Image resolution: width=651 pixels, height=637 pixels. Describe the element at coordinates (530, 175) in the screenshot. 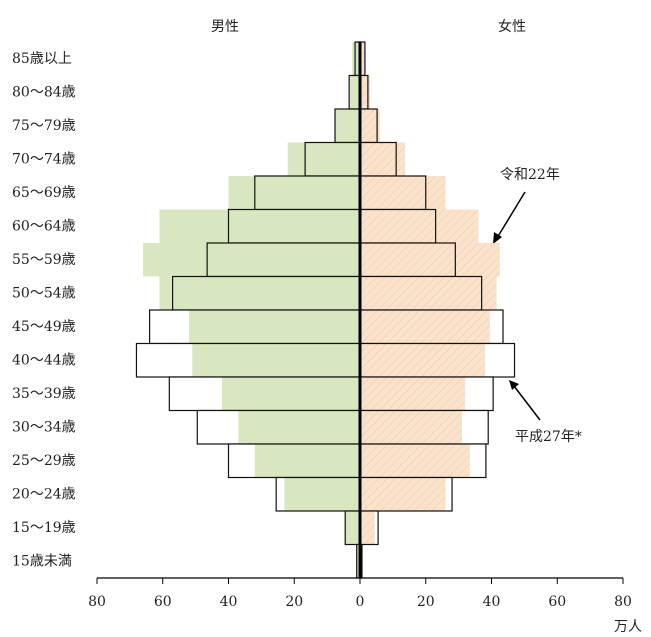

I see `annotation: 令和22年` at that location.